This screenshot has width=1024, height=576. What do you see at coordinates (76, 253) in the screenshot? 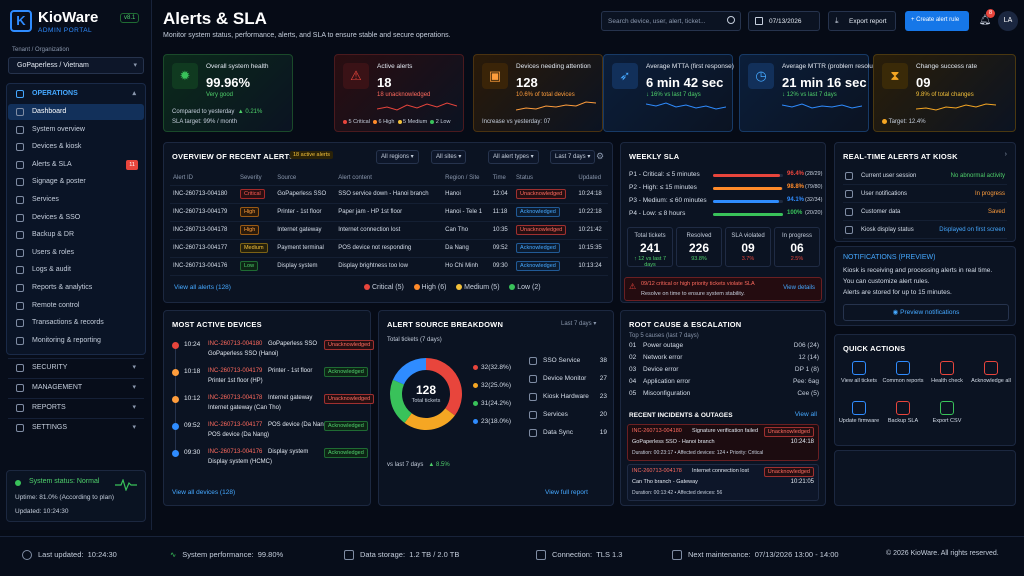
I see `sidebar-item-users-roles: Users & roles` at bounding box center [76, 253].